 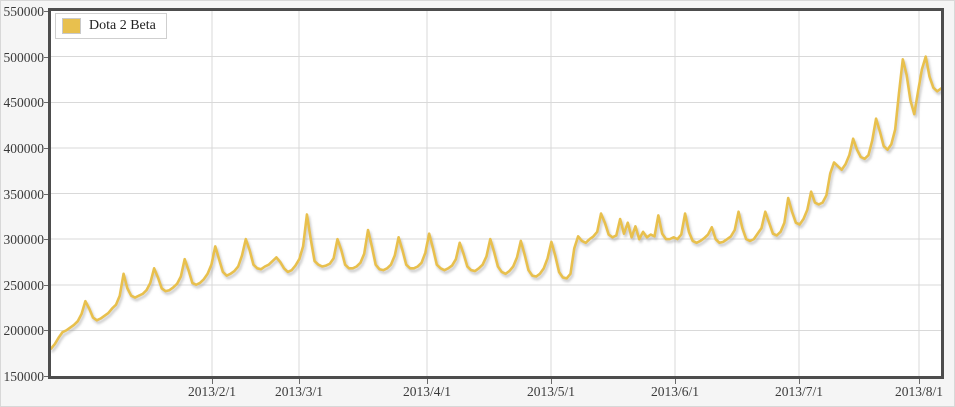 I want to click on legend-swatch-icon, so click(x=71, y=26).